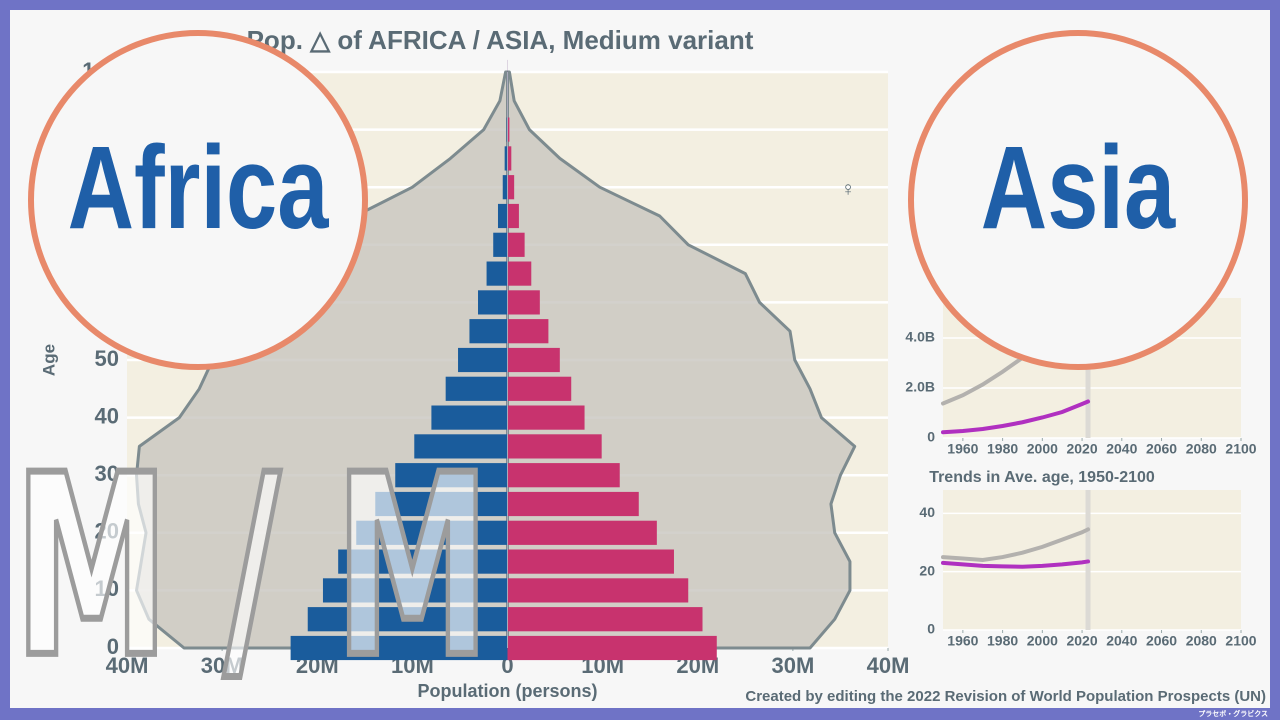 The height and width of the screenshot is (720, 1280). What do you see at coordinates (500, 40) in the screenshot?
I see `chart-title: Pop. △ of AFRICA / ASIA, Medium variant` at bounding box center [500, 40].